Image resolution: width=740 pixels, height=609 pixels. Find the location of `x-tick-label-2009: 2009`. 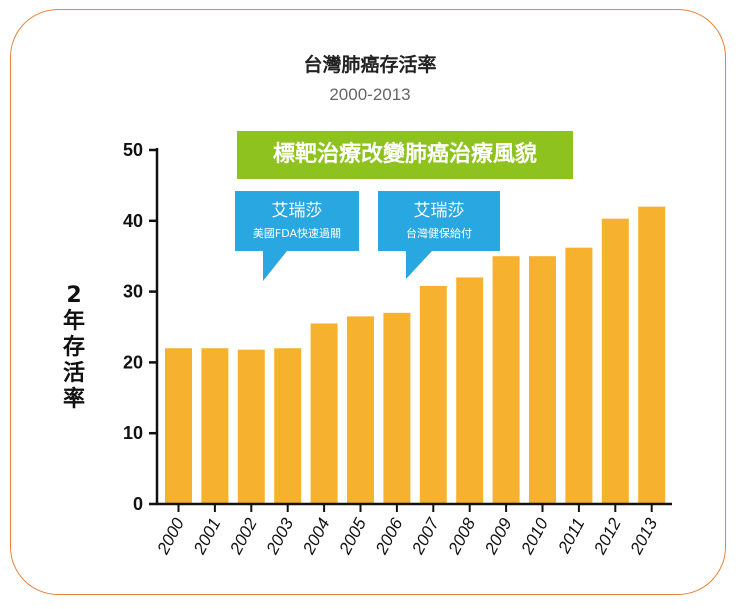

x-tick-label-2009: 2009 is located at coordinates (498, 536).